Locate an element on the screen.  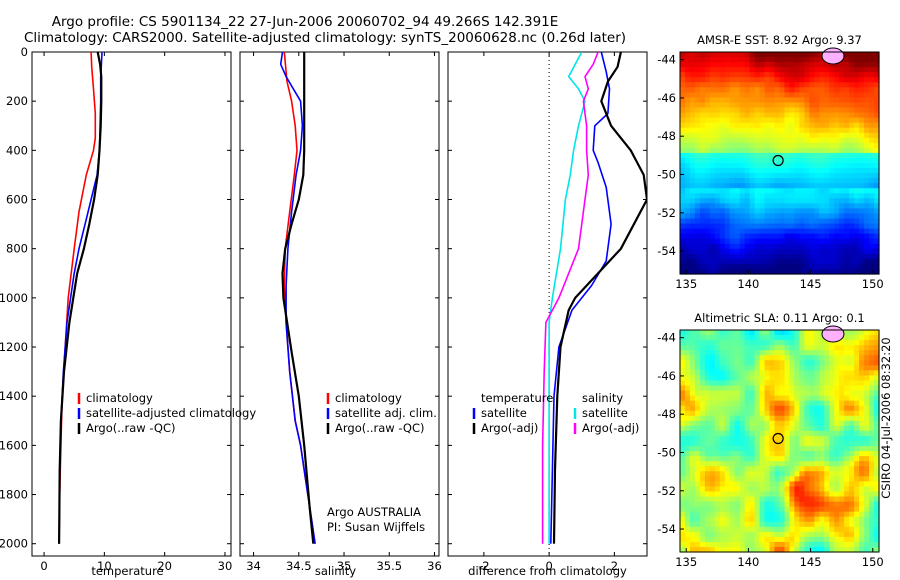
temperature-series-group is located at coordinates (80, 298).